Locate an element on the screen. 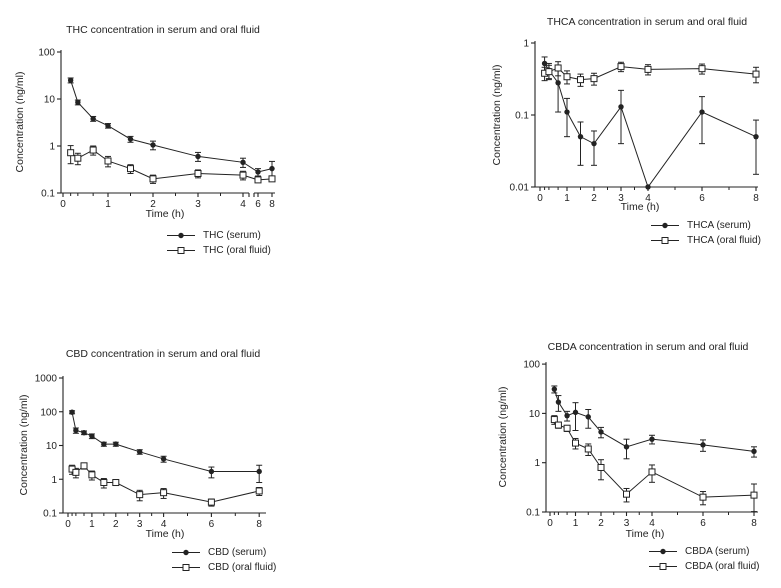  legend-item-oral-fluid: CBDA (oral fluid) is located at coordinates (703, 566).